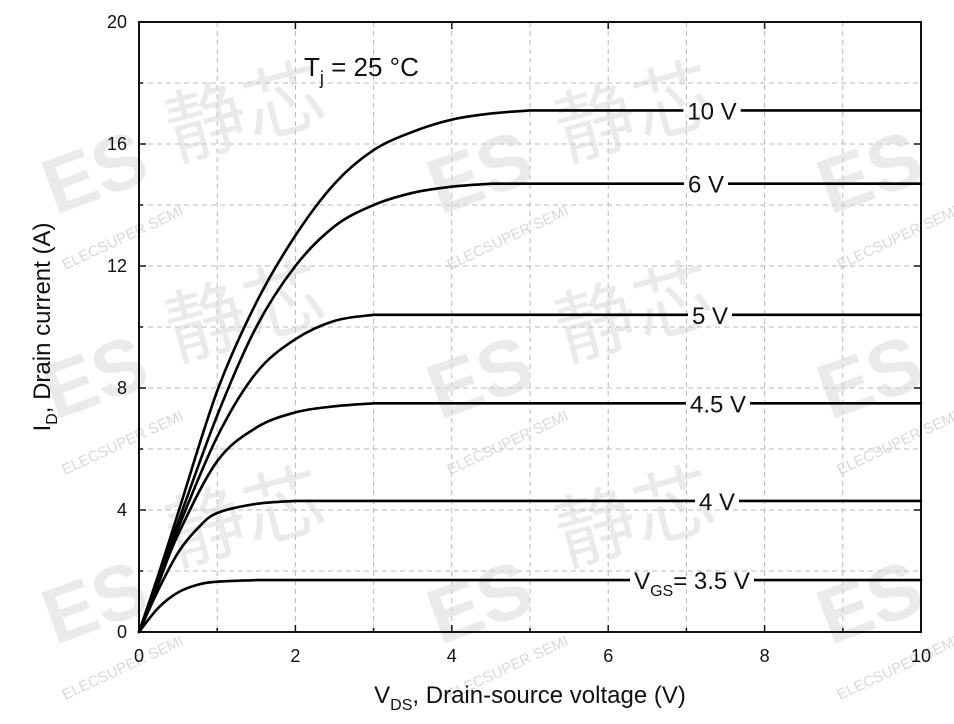 The height and width of the screenshot is (724, 954). I want to click on y-tick-label: 20, so click(117, 22).